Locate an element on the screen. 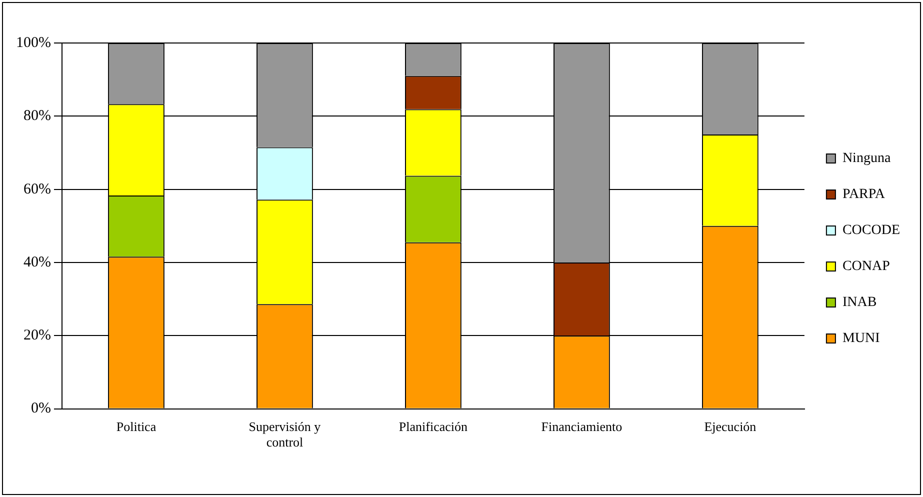 Image resolution: width=923 pixels, height=497 pixels. legend-label: CONAP is located at coordinates (866, 266).